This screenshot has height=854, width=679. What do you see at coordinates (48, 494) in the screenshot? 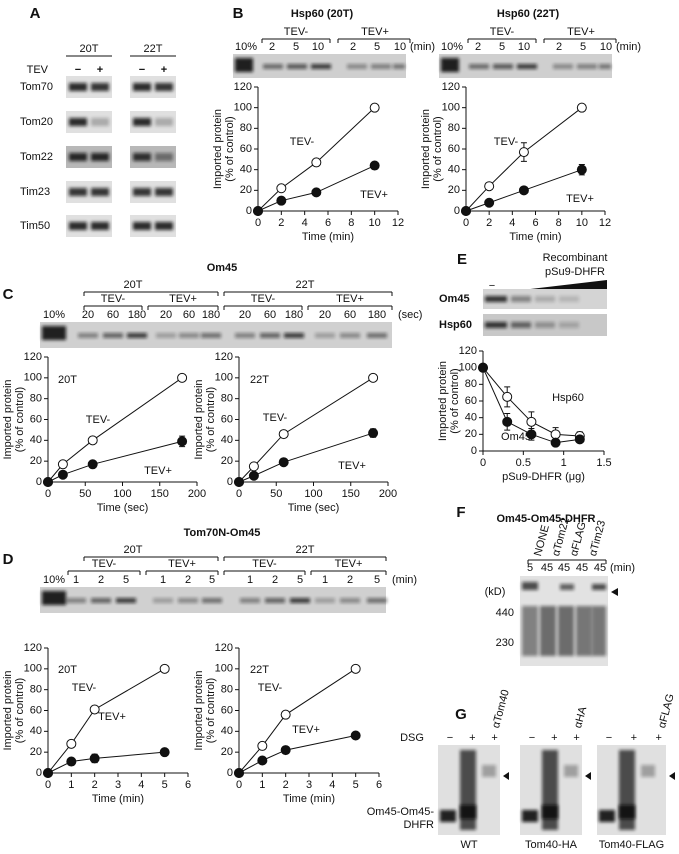
I see `x-tick-label: 0` at bounding box center [48, 494].